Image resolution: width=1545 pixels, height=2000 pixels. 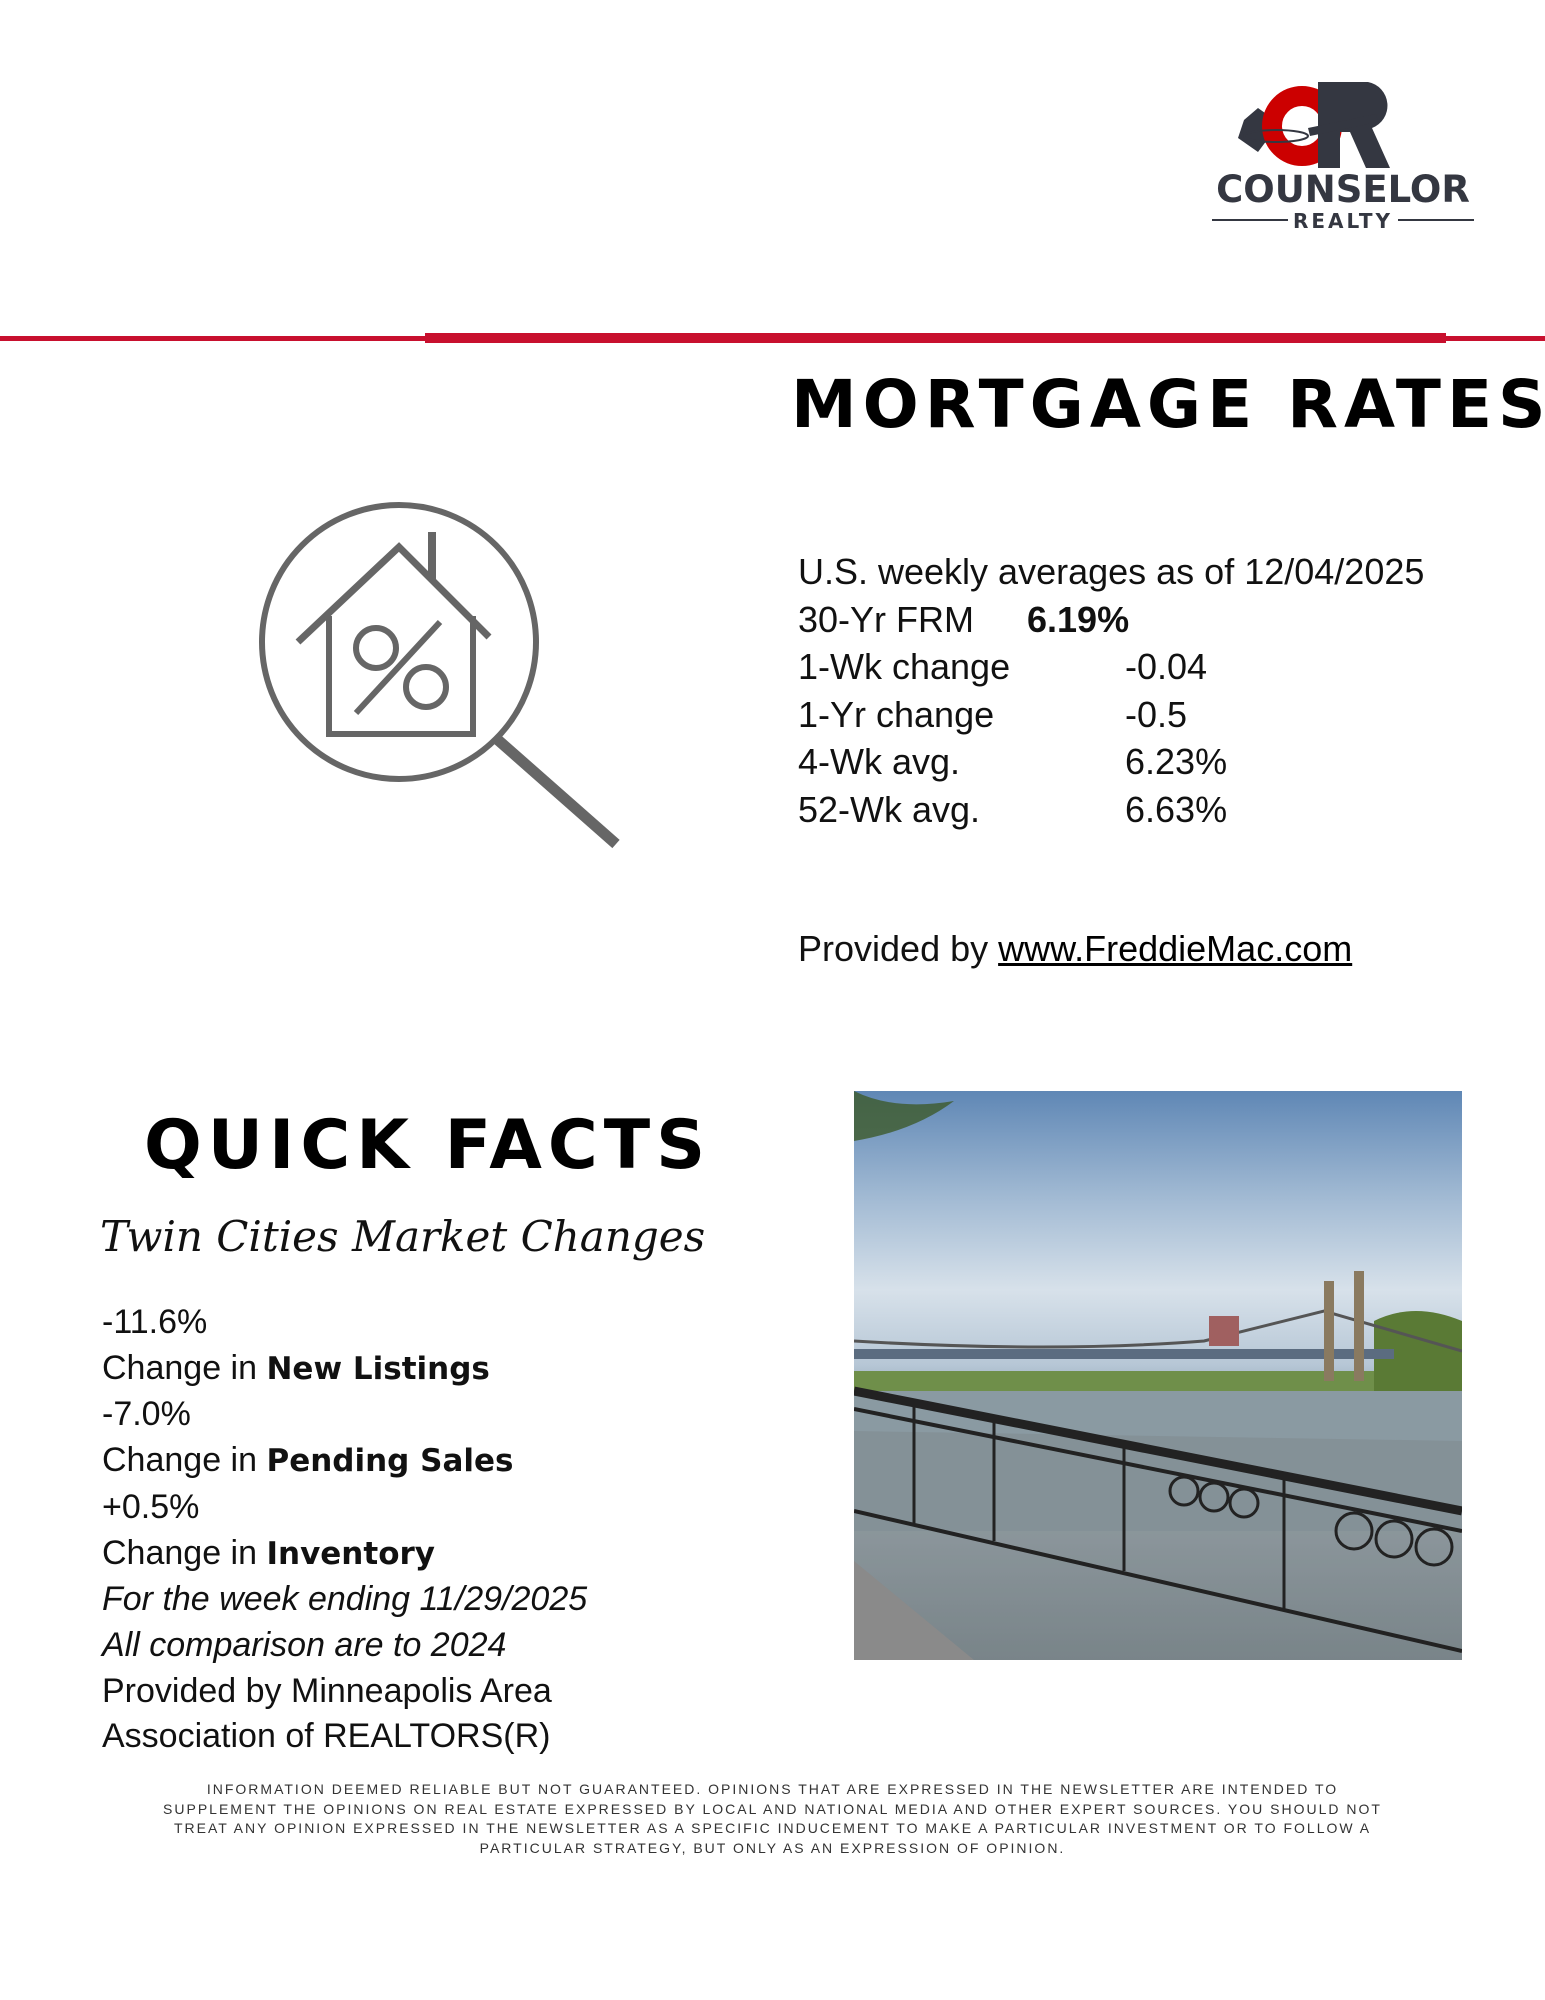 What do you see at coordinates (1156, 714) in the screenshot?
I see `rate-value: -0.5` at bounding box center [1156, 714].